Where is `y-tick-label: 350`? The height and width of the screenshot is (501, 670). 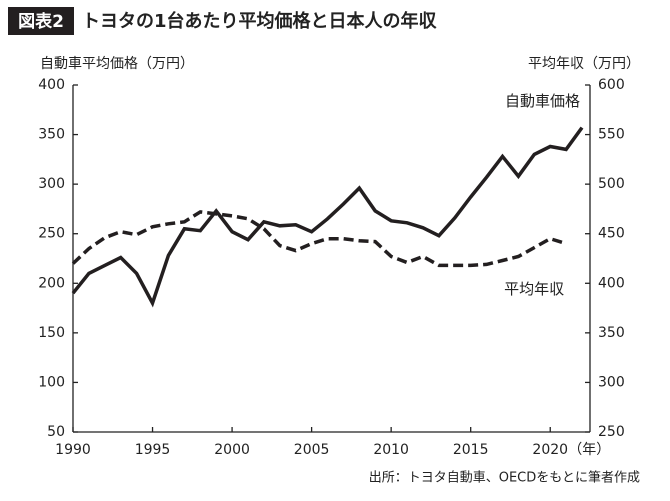 y-tick-label: 350 is located at coordinates (51, 135).